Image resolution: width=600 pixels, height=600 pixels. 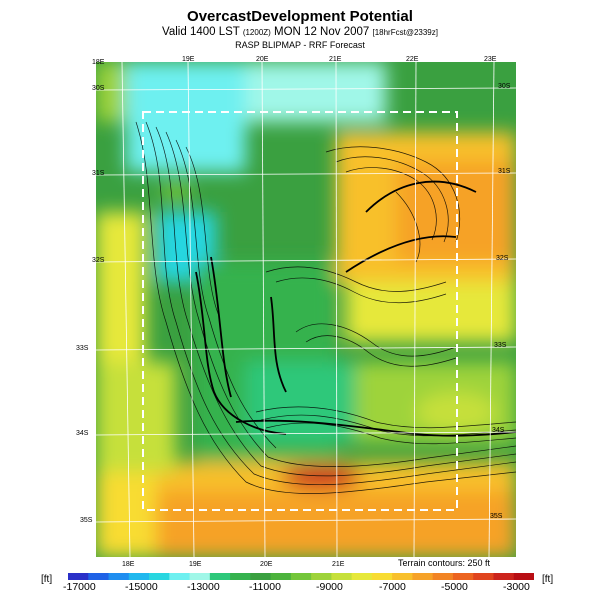 What do you see at coordinates (392, 587) in the screenshot?
I see `colorbar-label: -7000` at bounding box center [392, 587].